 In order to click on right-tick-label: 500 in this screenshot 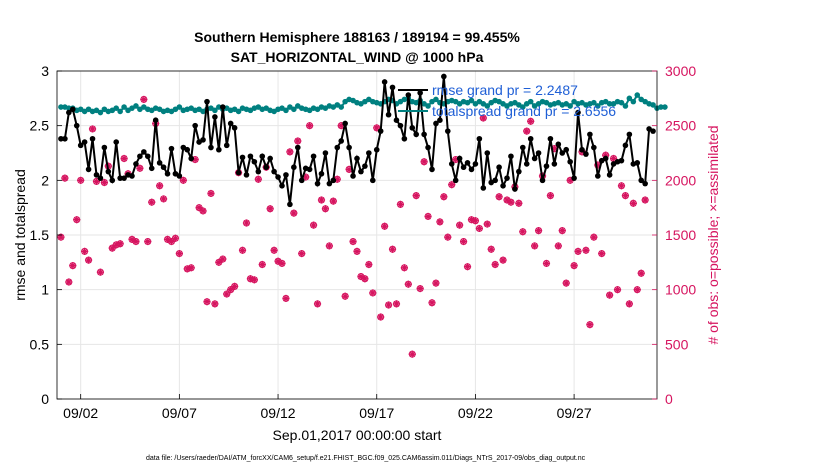, I will do `click(677, 344)`.